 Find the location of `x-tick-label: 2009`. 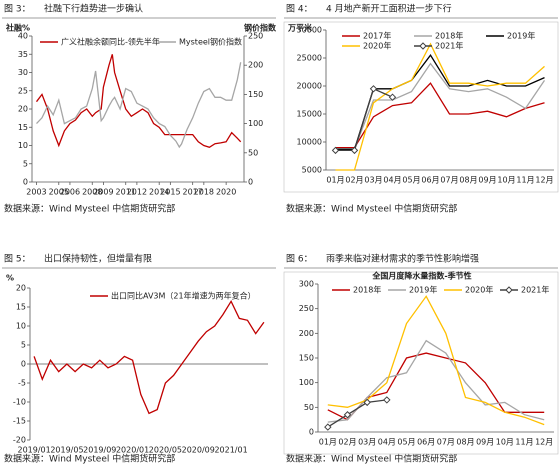

x-tick-label: 2009 is located at coordinates (103, 192).